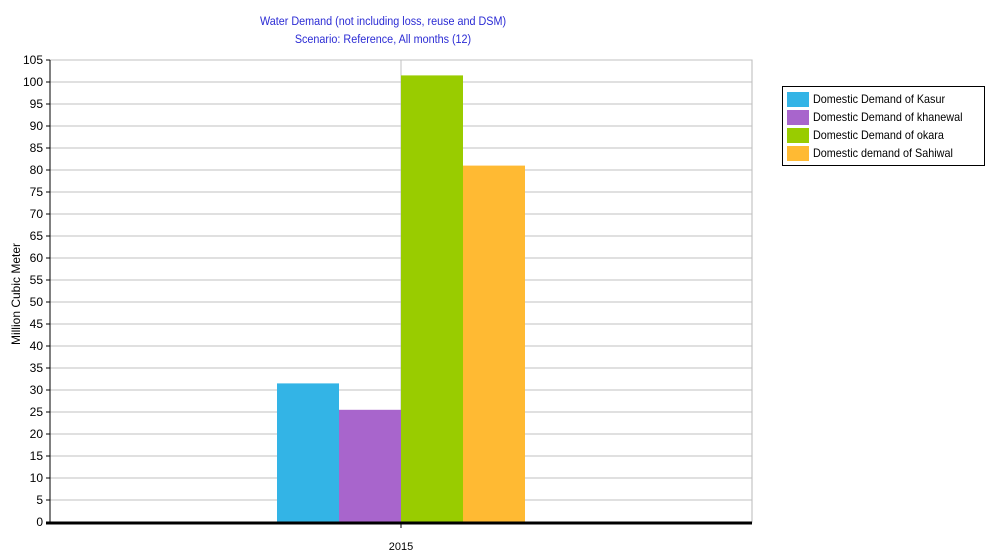 The width and height of the screenshot is (990, 553). What do you see at coordinates (878, 135) in the screenshot?
I see `legend-label: Domestic Demand of okara` at bounding box center [878, 135].